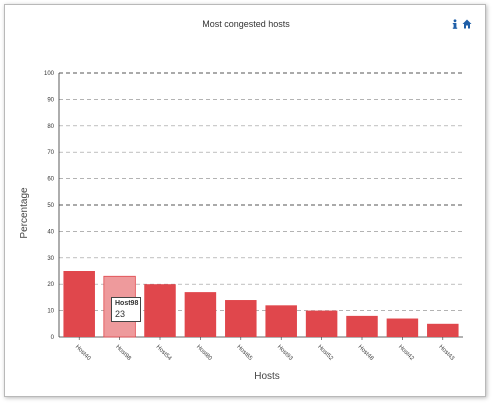  Describe the element at coordinates (362, 326) in the screenshot. I see `bar-host48` at that location.